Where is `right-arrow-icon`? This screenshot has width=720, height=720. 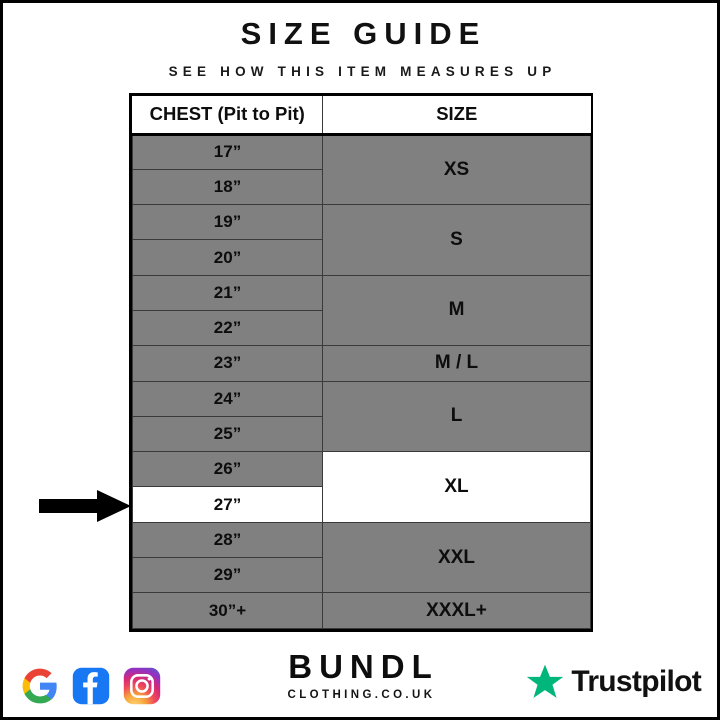
right-arrow-icon is located at coordinates (85, 506).